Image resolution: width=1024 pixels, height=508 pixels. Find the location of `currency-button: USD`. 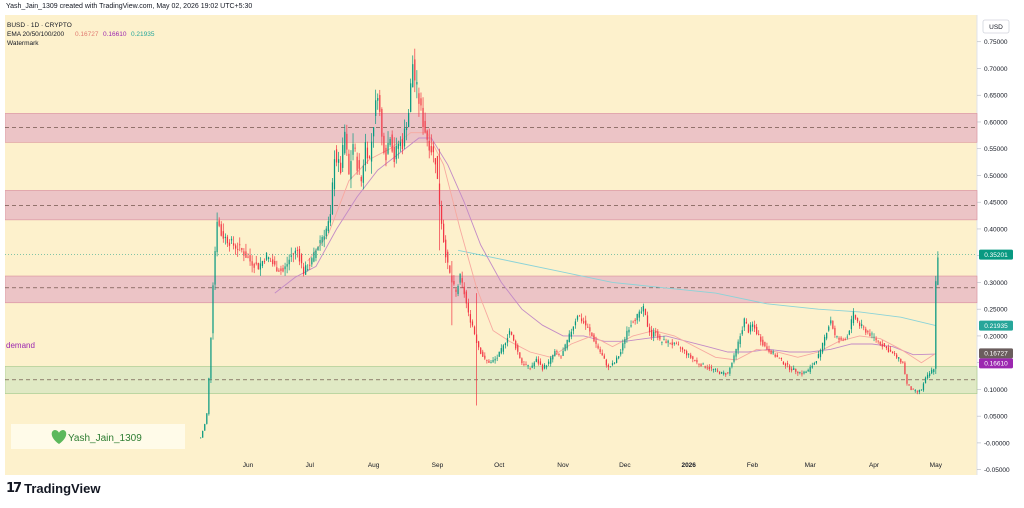

currency-button: USD is located at coordinates (996, 26).